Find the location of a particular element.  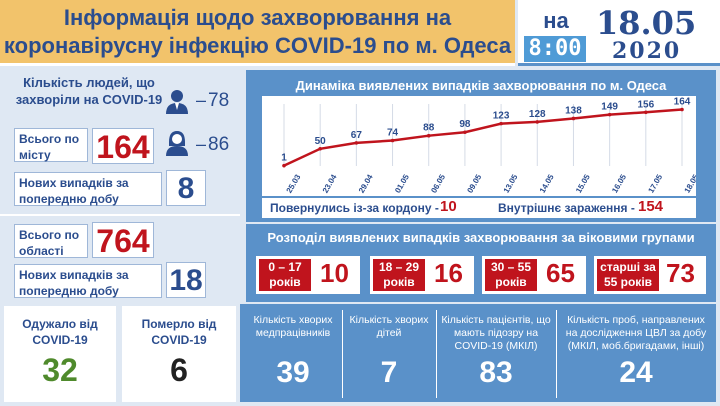

region-new-label-card: Нових випадків за попередню добу is located at coordinates (88, 281).